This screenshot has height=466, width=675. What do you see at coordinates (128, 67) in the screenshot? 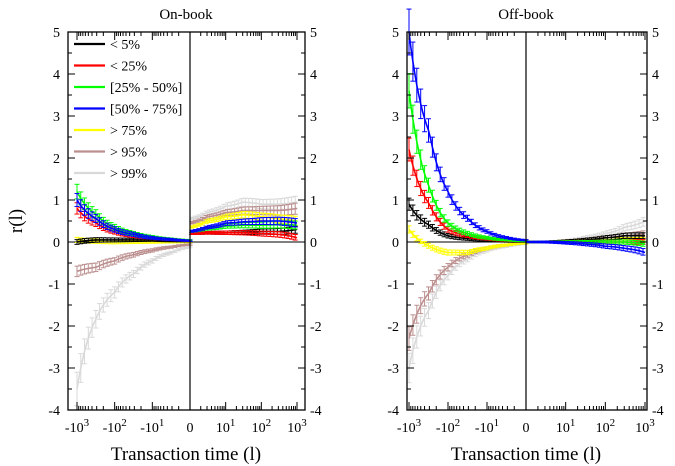
I see `legend-label: < 25%` at bounding box center [128, 67].